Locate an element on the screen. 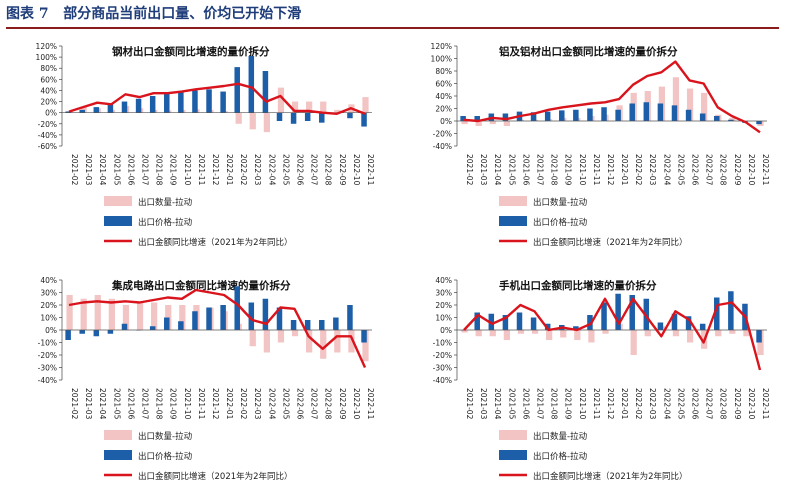 The image size is (785, 504). y-tick-label: 100% is located at coordinates (441, 59).